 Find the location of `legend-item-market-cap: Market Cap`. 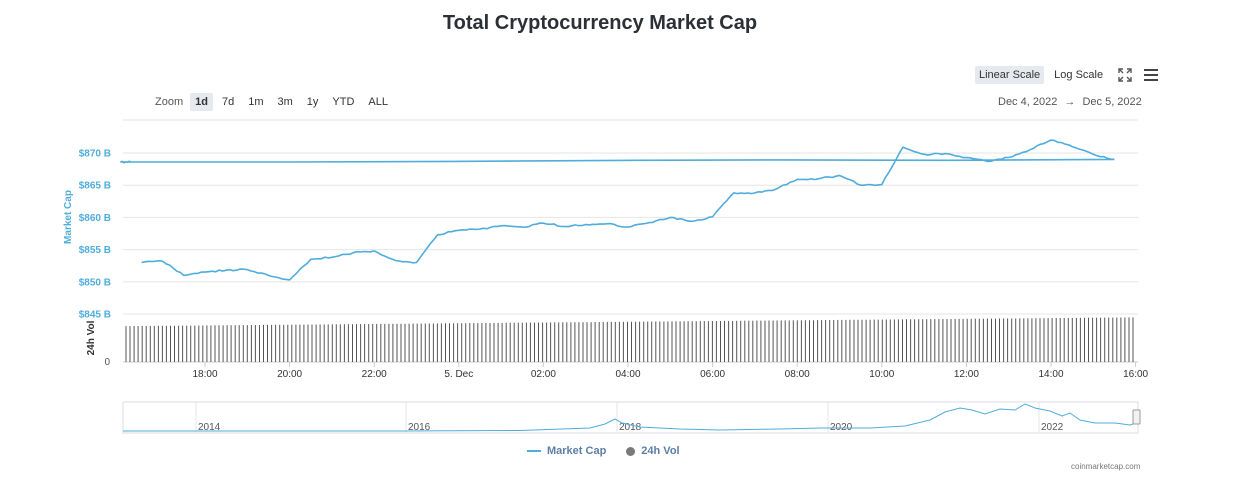

legend-item-market-cap: Market Cap is located at coordinates (566, 451).